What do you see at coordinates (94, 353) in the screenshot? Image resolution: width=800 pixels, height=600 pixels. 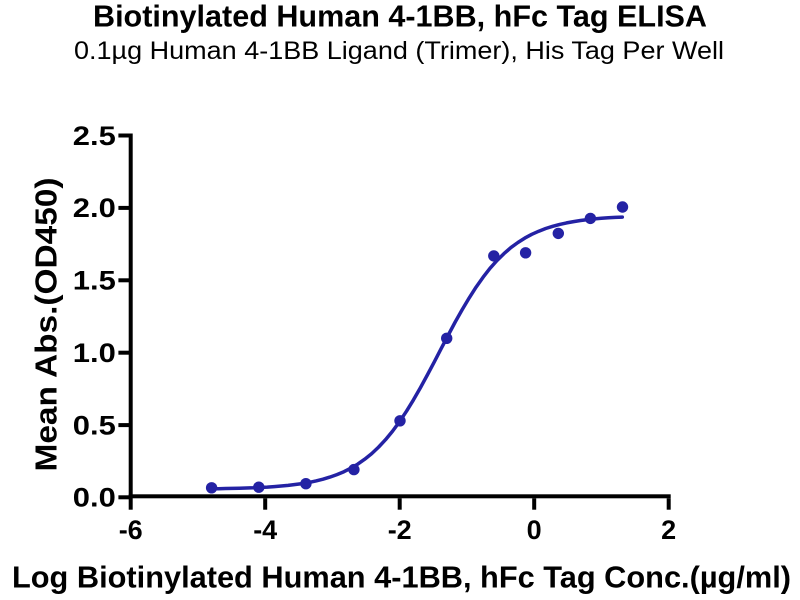 I see `svg-text: 1.0` at bounding box center [94, 353].